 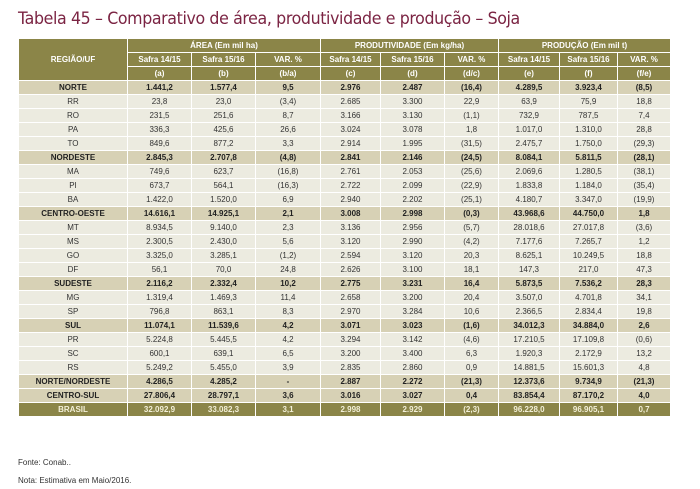 What do you see at coordinates (345, 73) in the screenshot?
I see `header-letter-row: (a) (b) (b/a) (c) (d) (d/c) (e) (f) (f/e)` at bounding box center [345, 73].